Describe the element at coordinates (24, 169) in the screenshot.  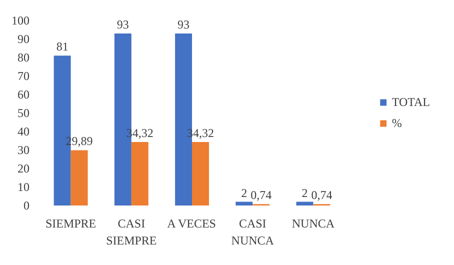
I see `y-tick-label: 20` at that location.